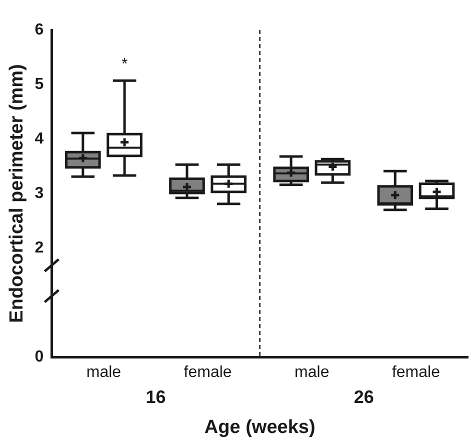 The width and height of the screenshot is (473, 445). I want to click on x-axis-title: Age (weeks), so click(260, 427).